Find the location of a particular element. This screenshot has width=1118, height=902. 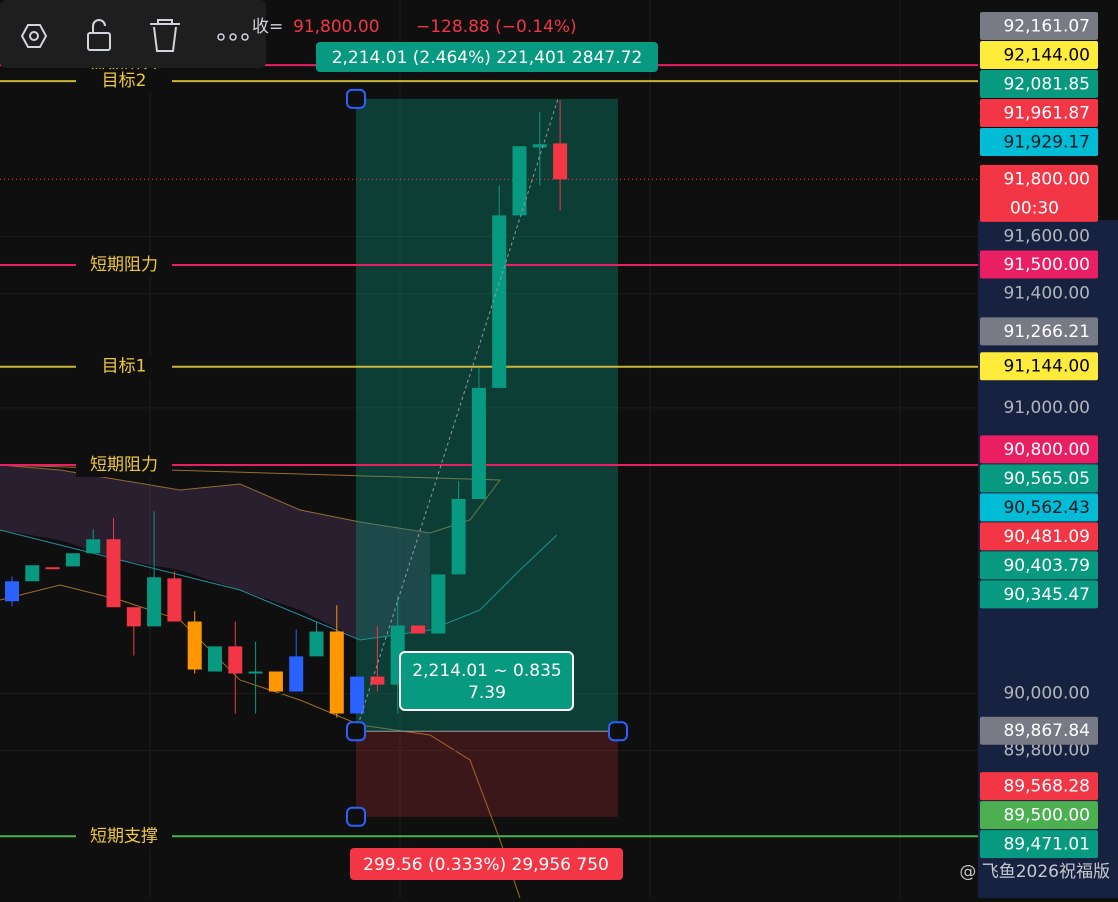

price-tag-label: 89,867.84 is located at coordinates (1046, 731).